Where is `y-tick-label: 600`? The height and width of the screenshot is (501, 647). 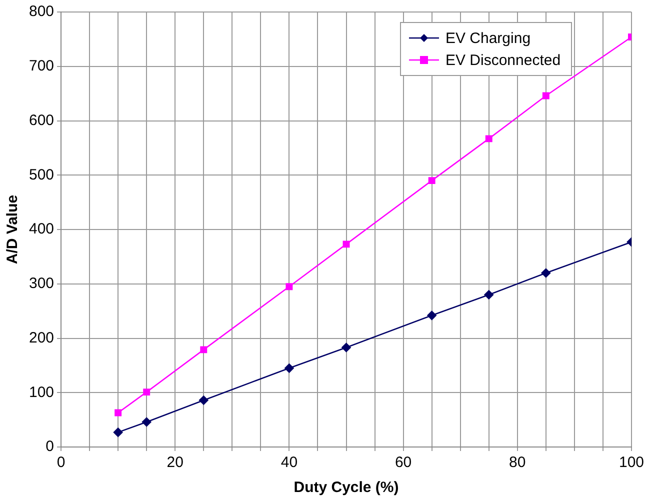 y-tick-label: 600 is located at coordinates (41, 120).